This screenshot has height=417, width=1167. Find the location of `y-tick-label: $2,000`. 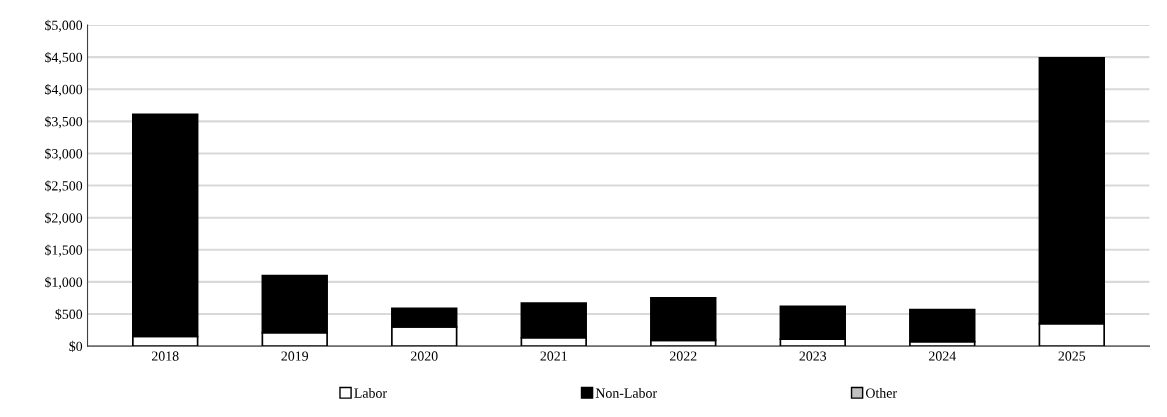

y-tick-label: $2,000 is located at coordinates (64, 218).